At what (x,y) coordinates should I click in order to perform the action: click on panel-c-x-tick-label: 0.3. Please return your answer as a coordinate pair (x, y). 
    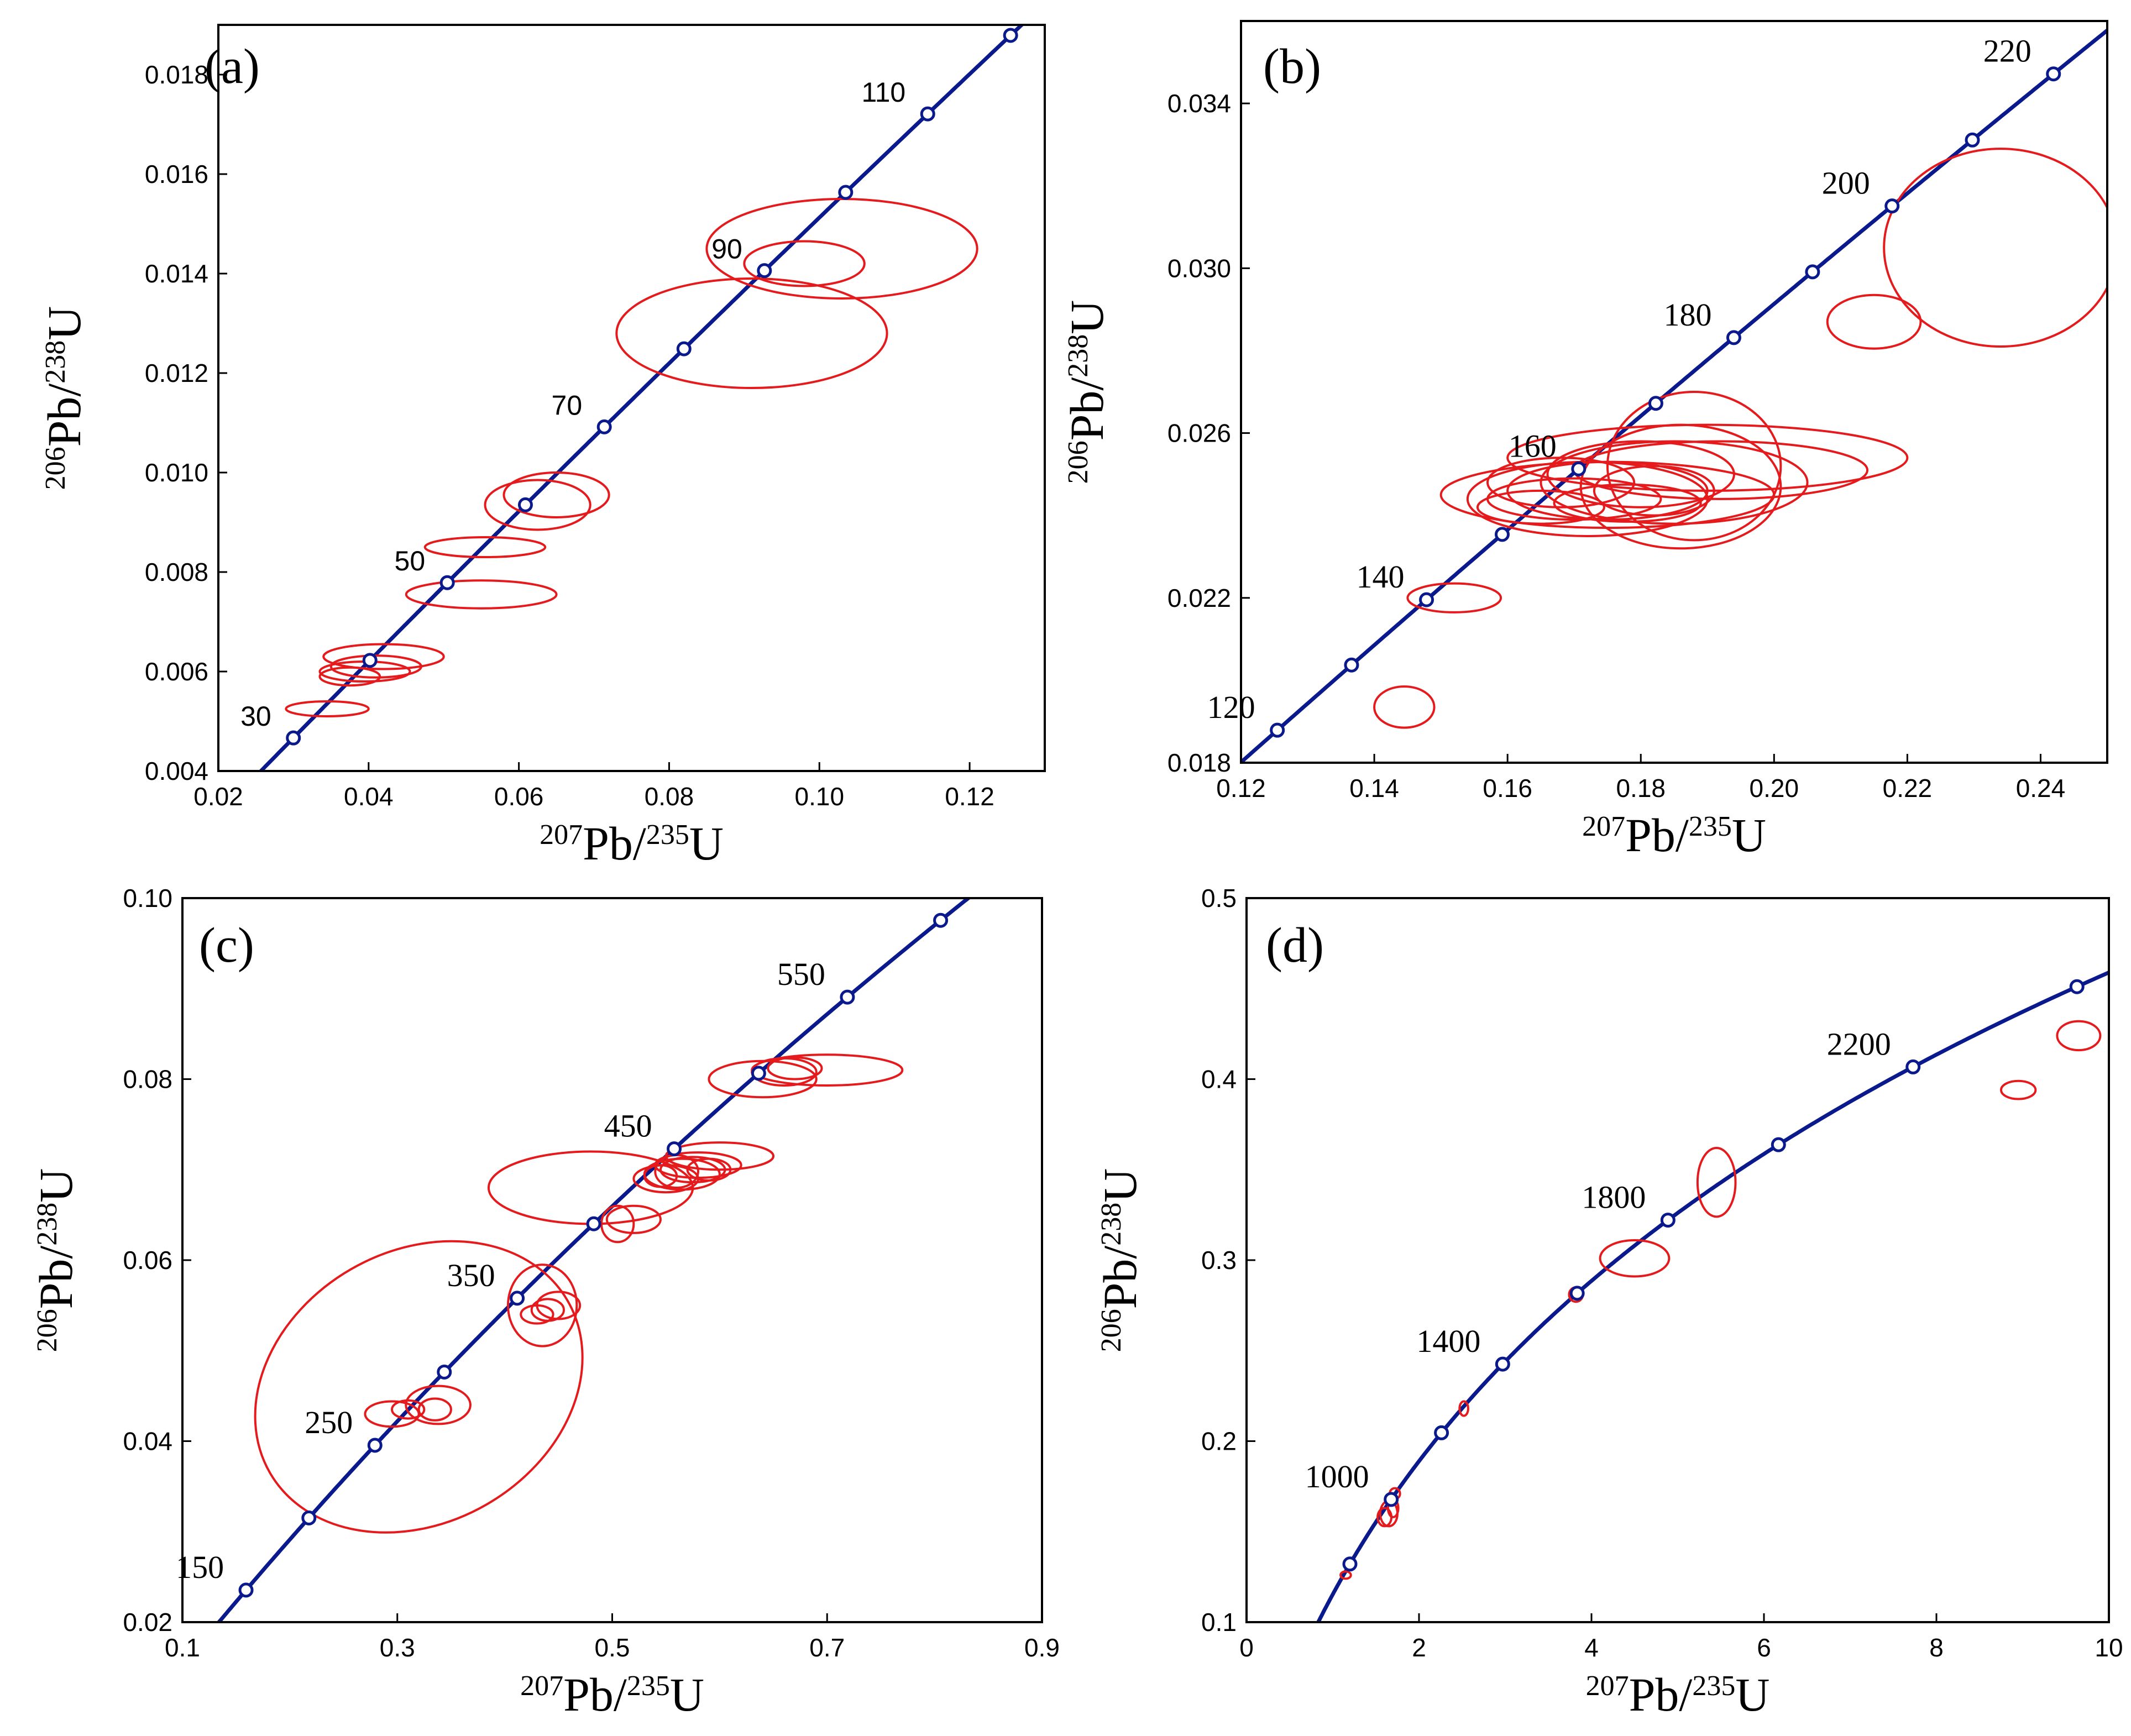
    Looking at the image, I should click on (397, 1648).